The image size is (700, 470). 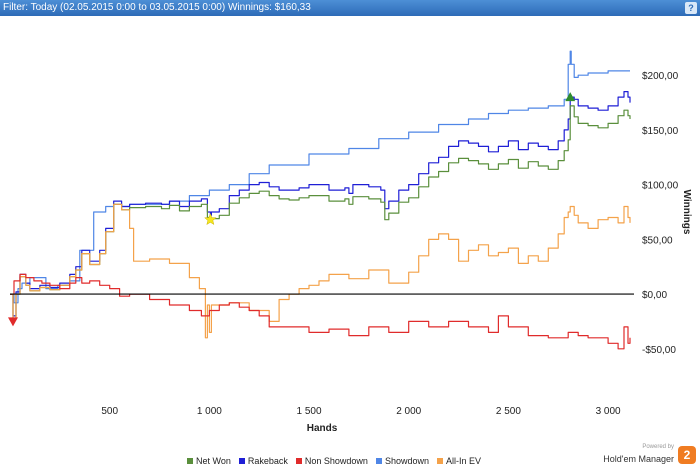 I want to click on x-axis-title-text: Hands, so click(x=322, y=428).